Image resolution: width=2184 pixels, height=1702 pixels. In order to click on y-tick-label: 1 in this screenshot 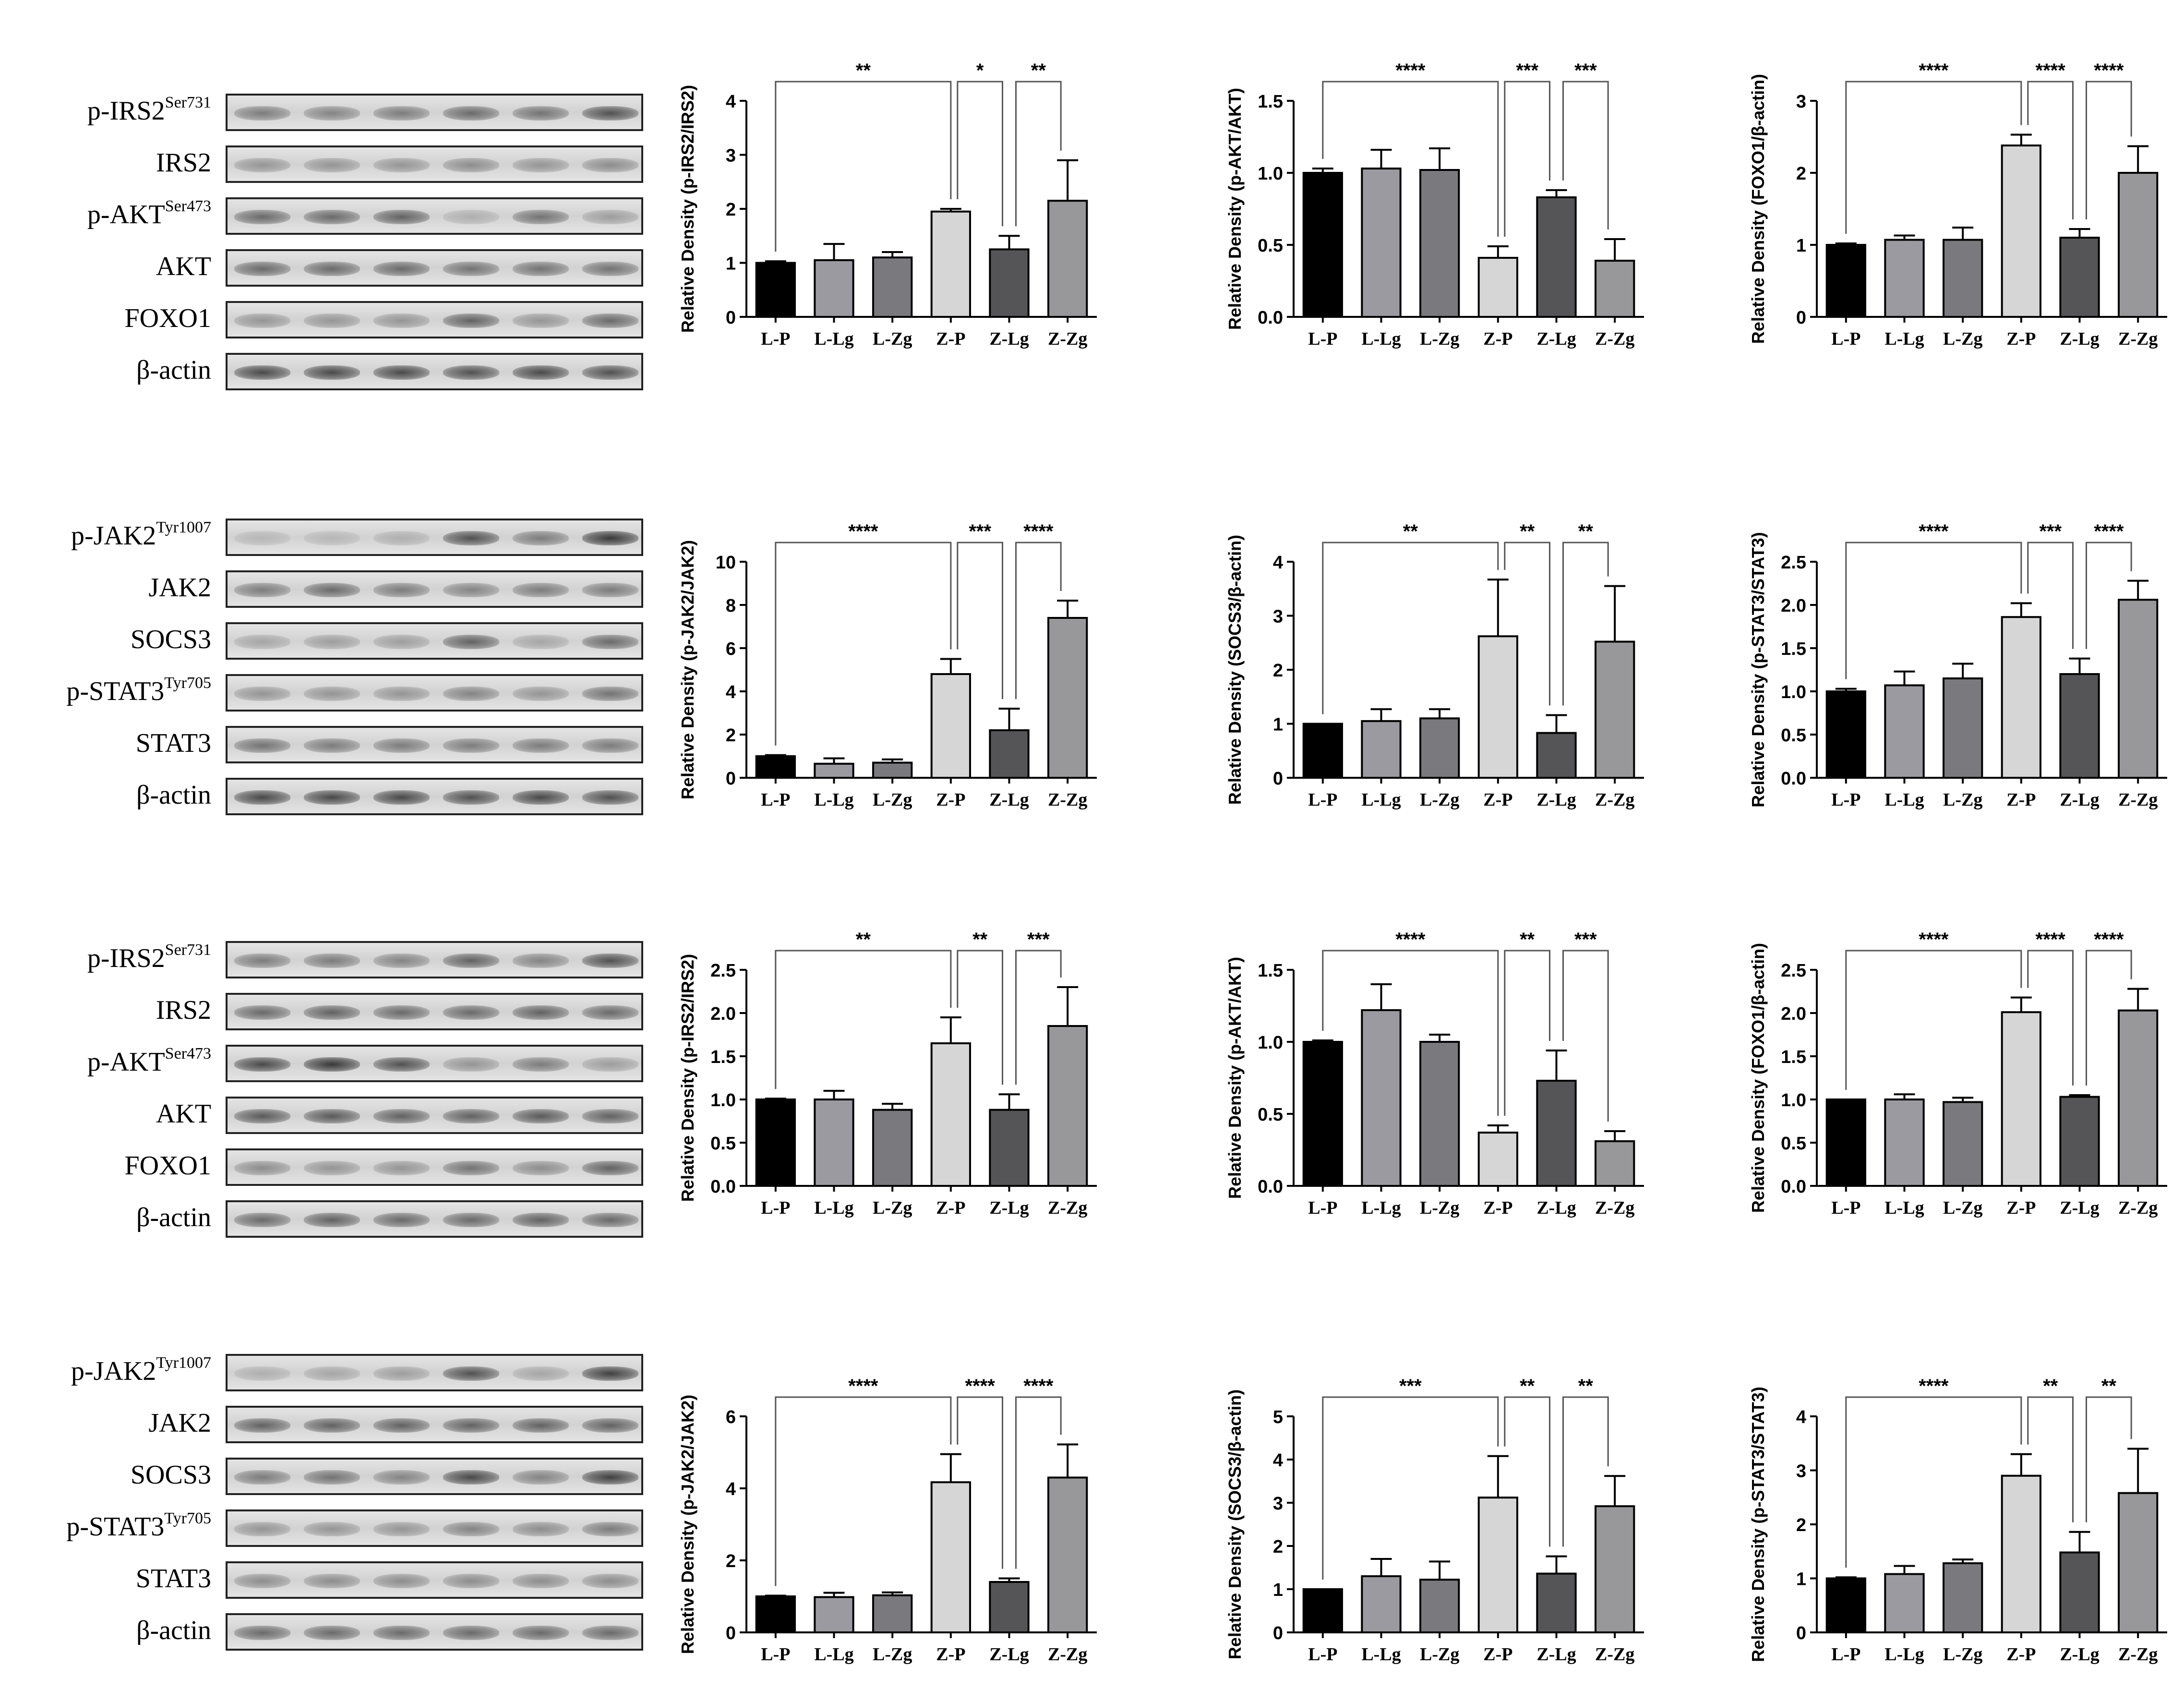, I will do `click(1278, 725)`.